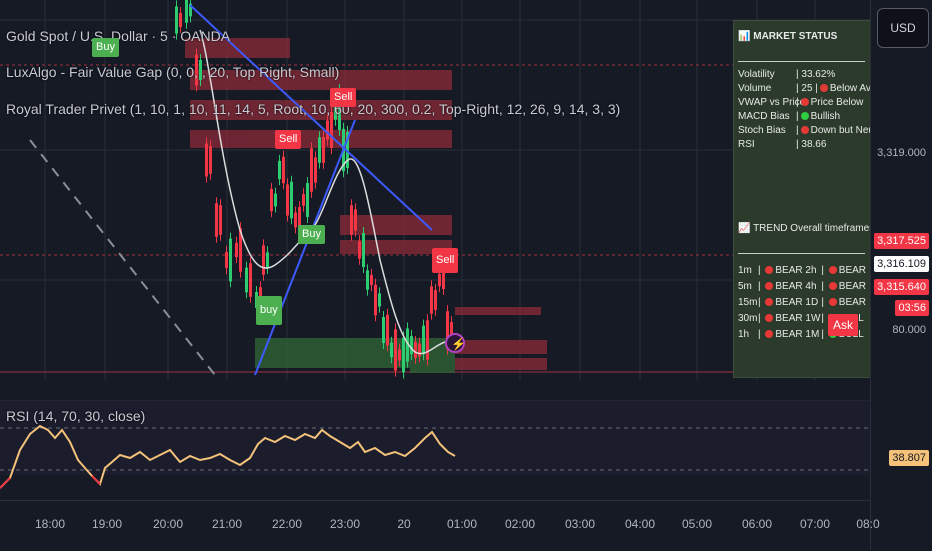 This screenshot has width=932, height=551. I want to click on dashed-trend-line, so click(122, 257).